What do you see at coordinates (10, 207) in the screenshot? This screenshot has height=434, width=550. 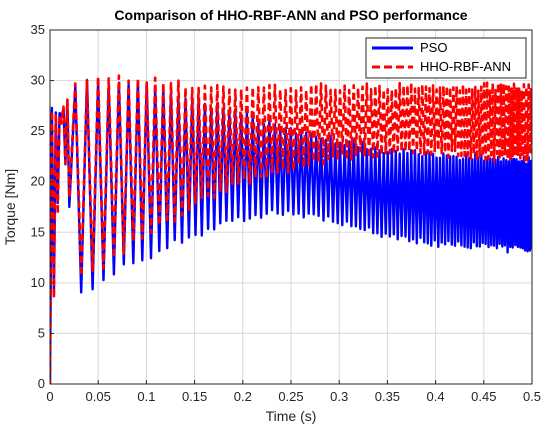 I see `y-axis-label: Torque [Nm]` at bounding box center [10, 207].